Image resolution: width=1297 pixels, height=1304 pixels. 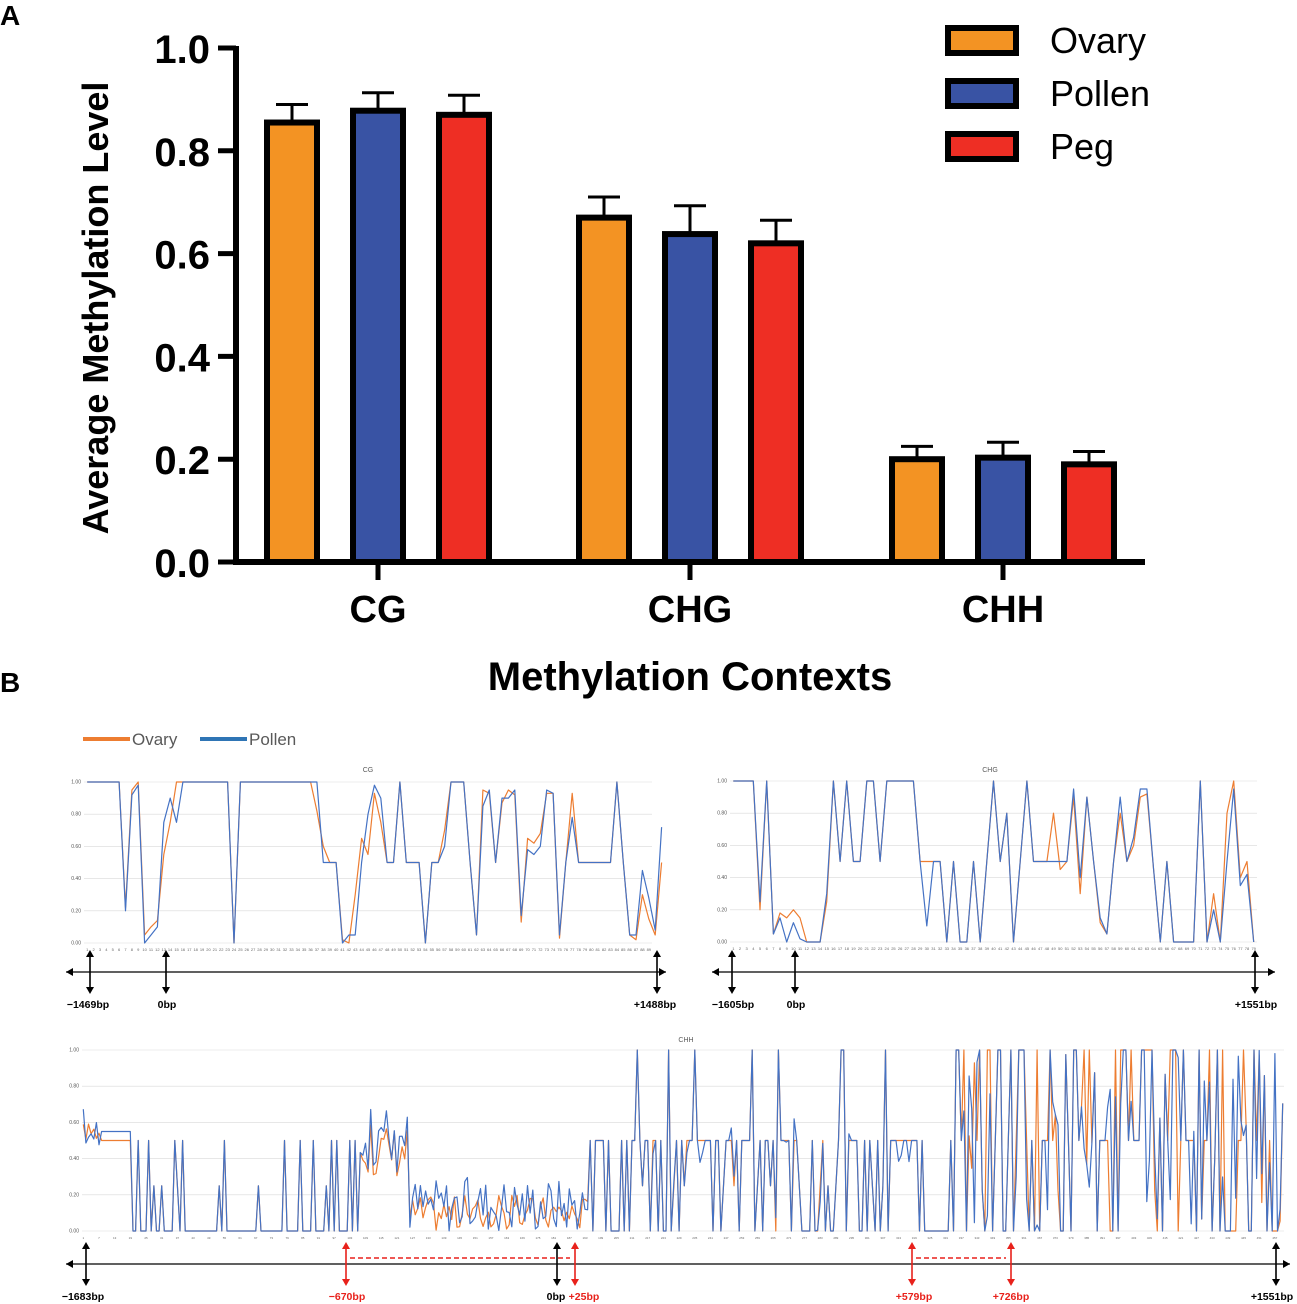 What do you see at coordinates (521, 949) in the screenshot?
I see `x-tick-label: 69` at bounding box center [521, 949].